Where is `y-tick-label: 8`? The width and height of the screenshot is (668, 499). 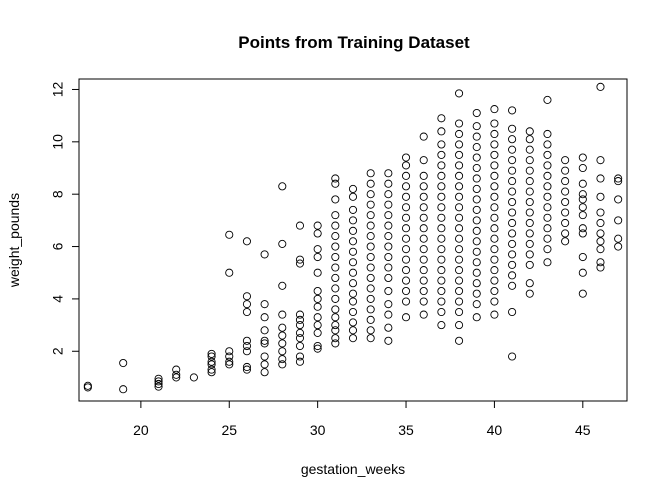 y-tick-label: 8 is located at coordinates (58, 194).